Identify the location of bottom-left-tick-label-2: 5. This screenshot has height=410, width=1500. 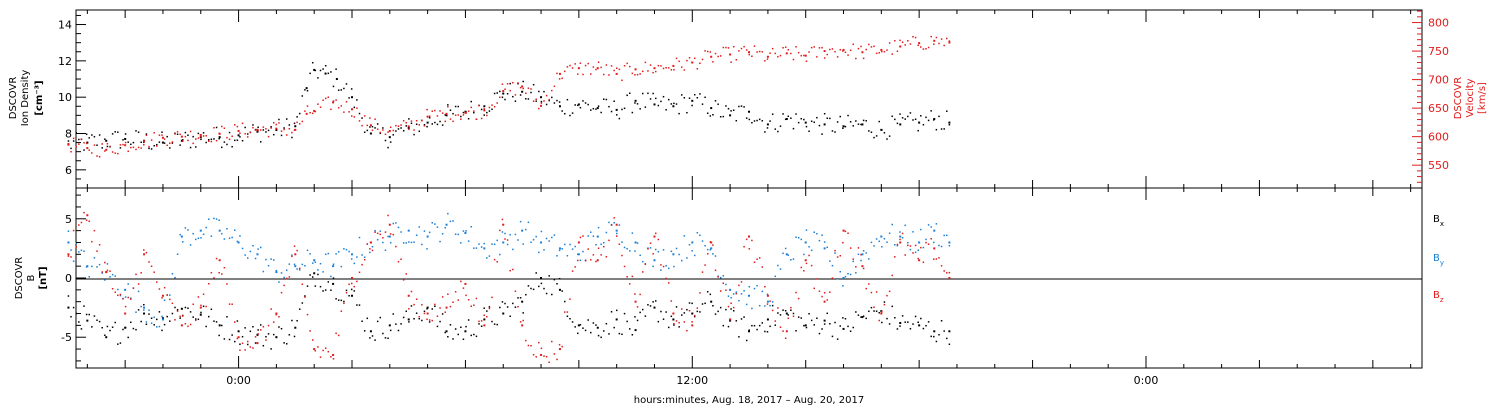
(68, 219).